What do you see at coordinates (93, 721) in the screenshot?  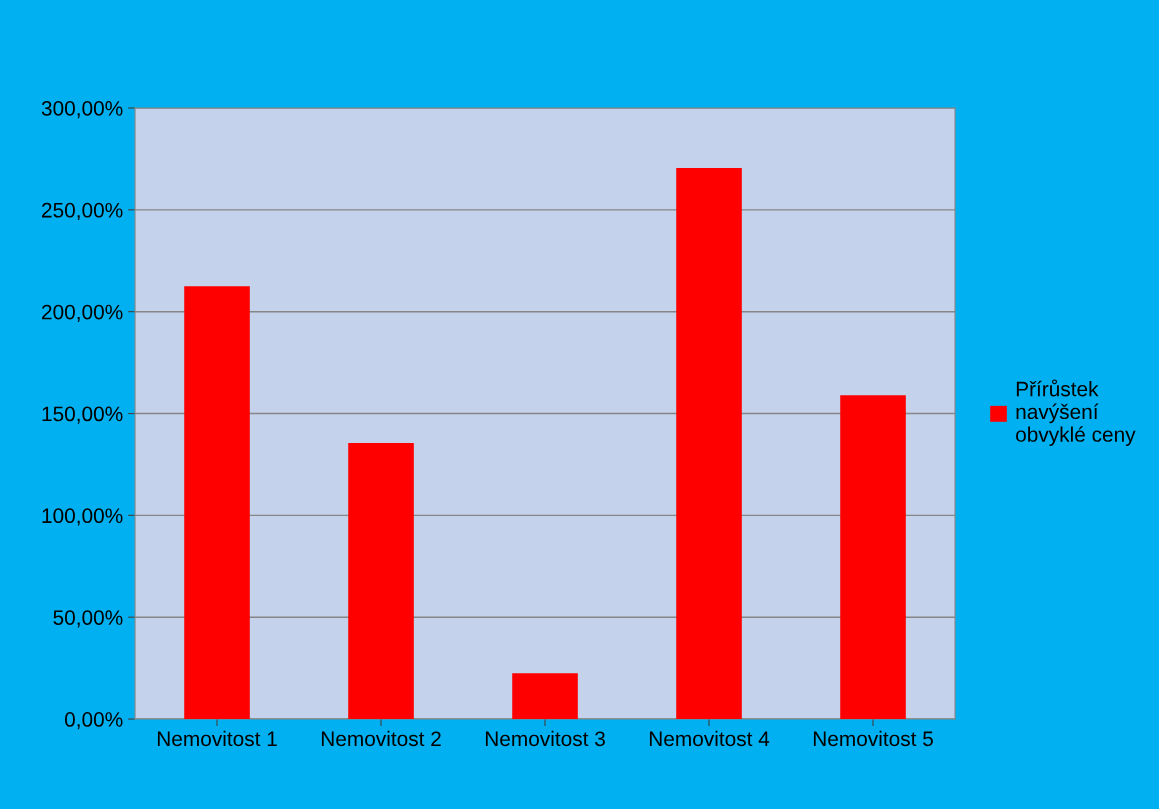 I see `y-tick-label: 0,00%` at bounding box center [93, 721].